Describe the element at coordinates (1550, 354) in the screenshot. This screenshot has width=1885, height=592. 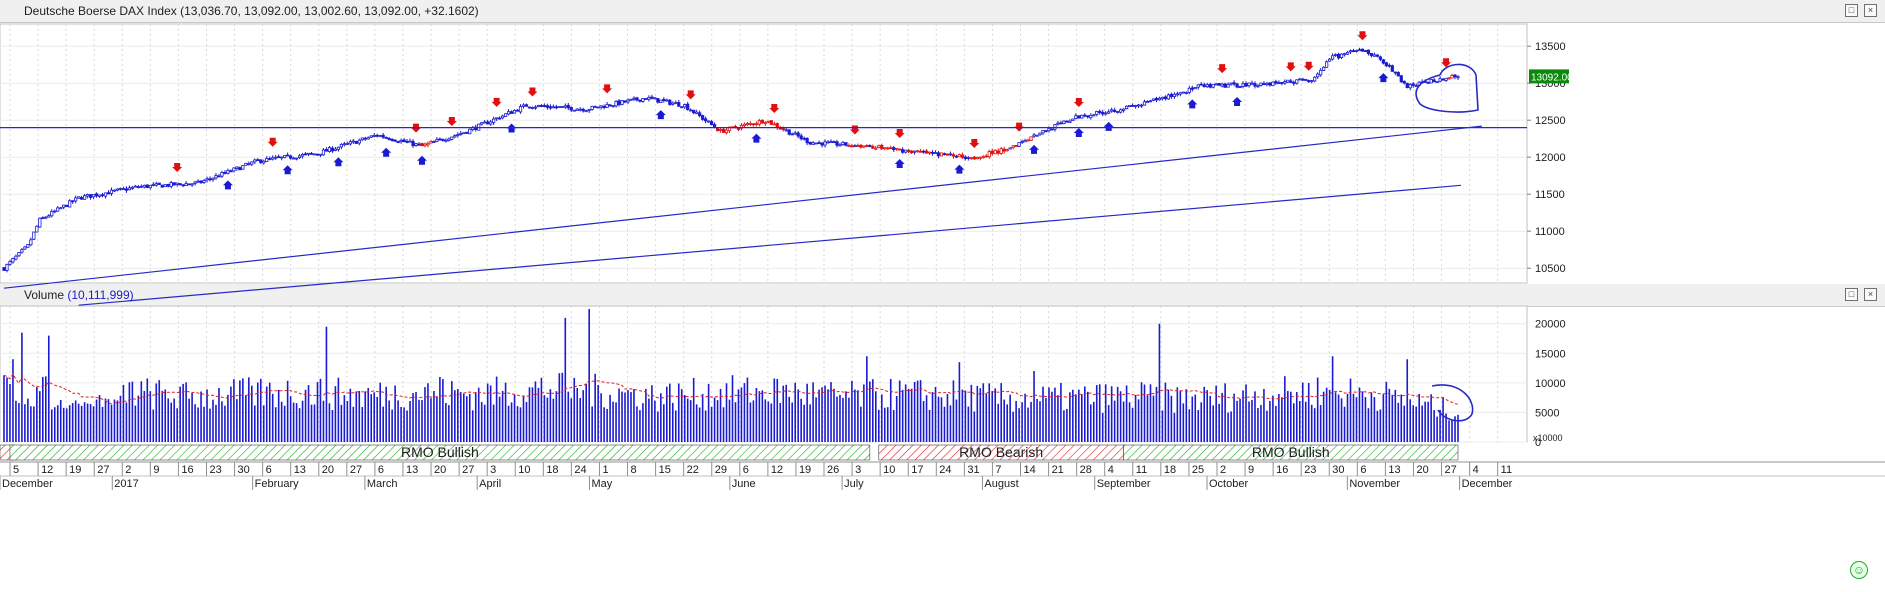
I see `volume-tick-label: 15000` at that location.